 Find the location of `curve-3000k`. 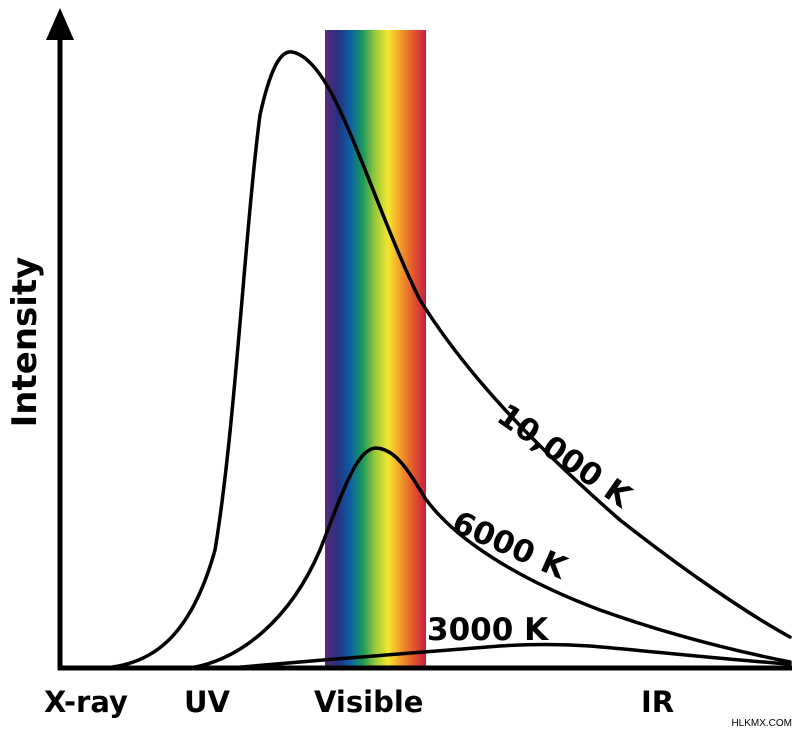

curve-3000k is located at coordinates (510, 656).